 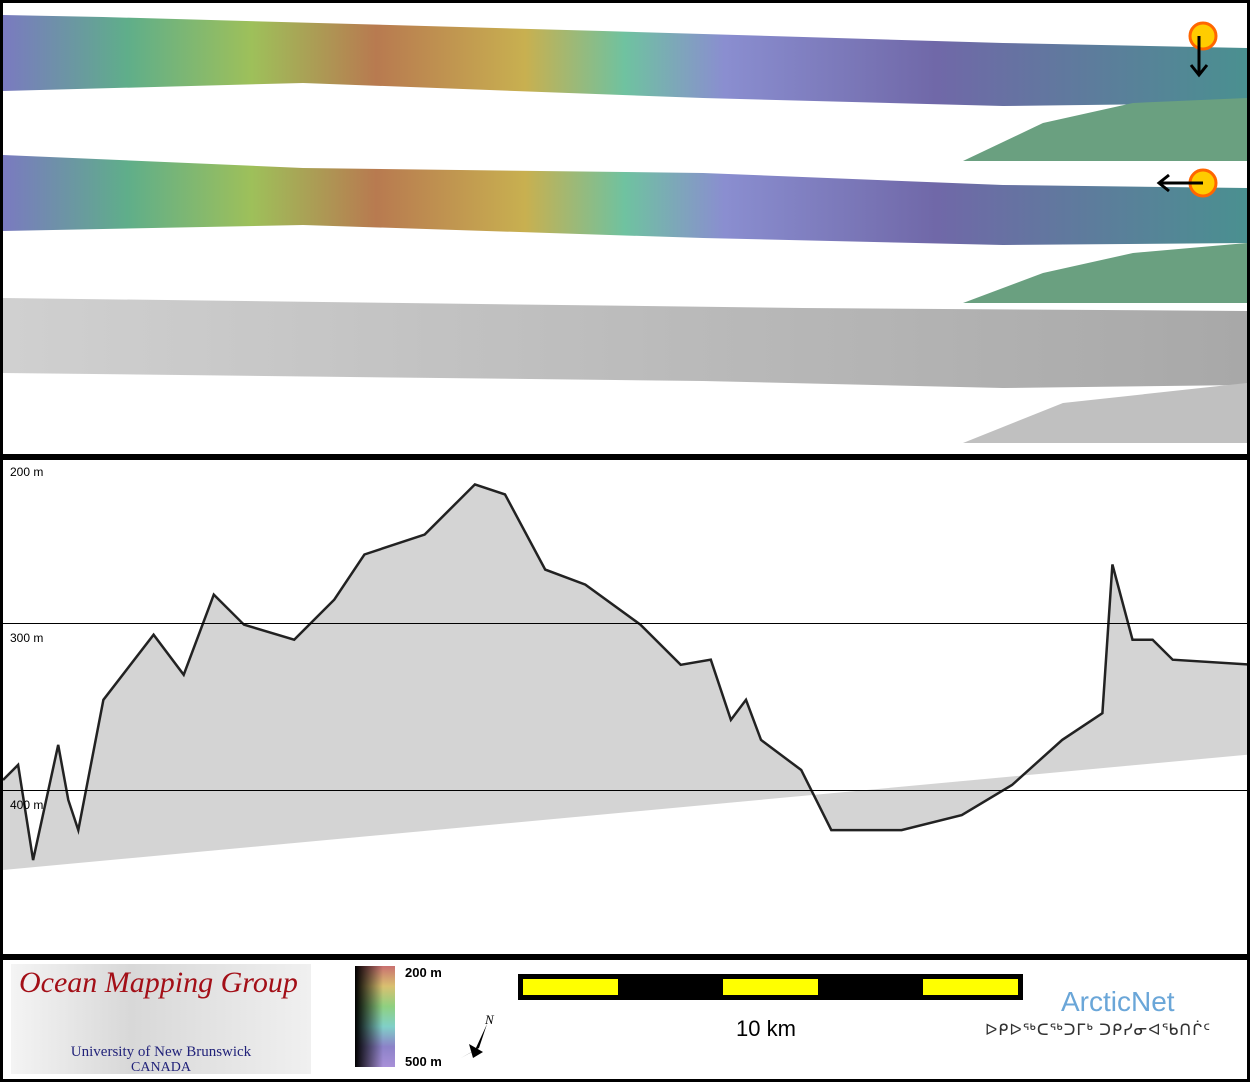 What do you see at coordinates (27, 638) in the screenshot?
I see `depth-tick-300: 300 m` at bounding box center [27, 638].